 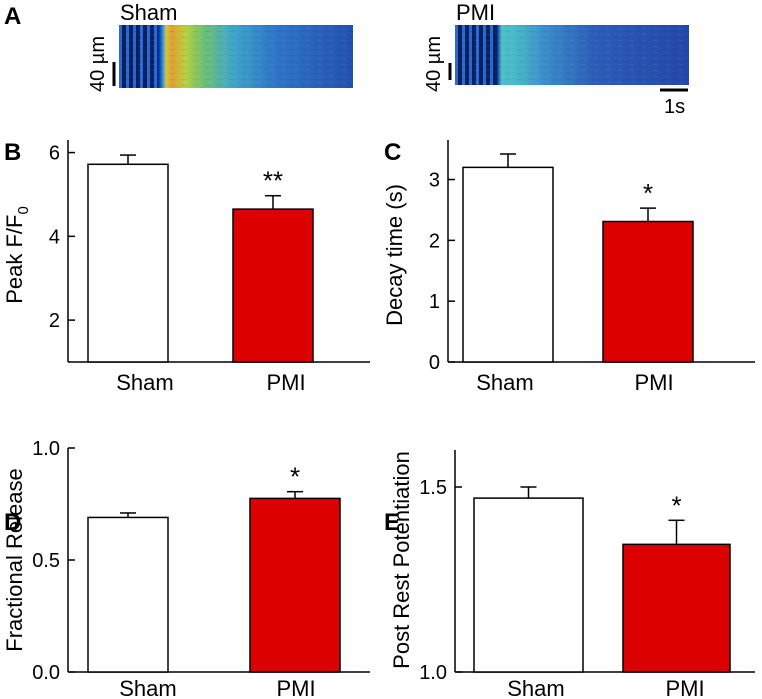 What do you see at coordinates (433, 488) in the screenshot?
I see `y-tick-label: 1.5` at bounding box center [433, 488].